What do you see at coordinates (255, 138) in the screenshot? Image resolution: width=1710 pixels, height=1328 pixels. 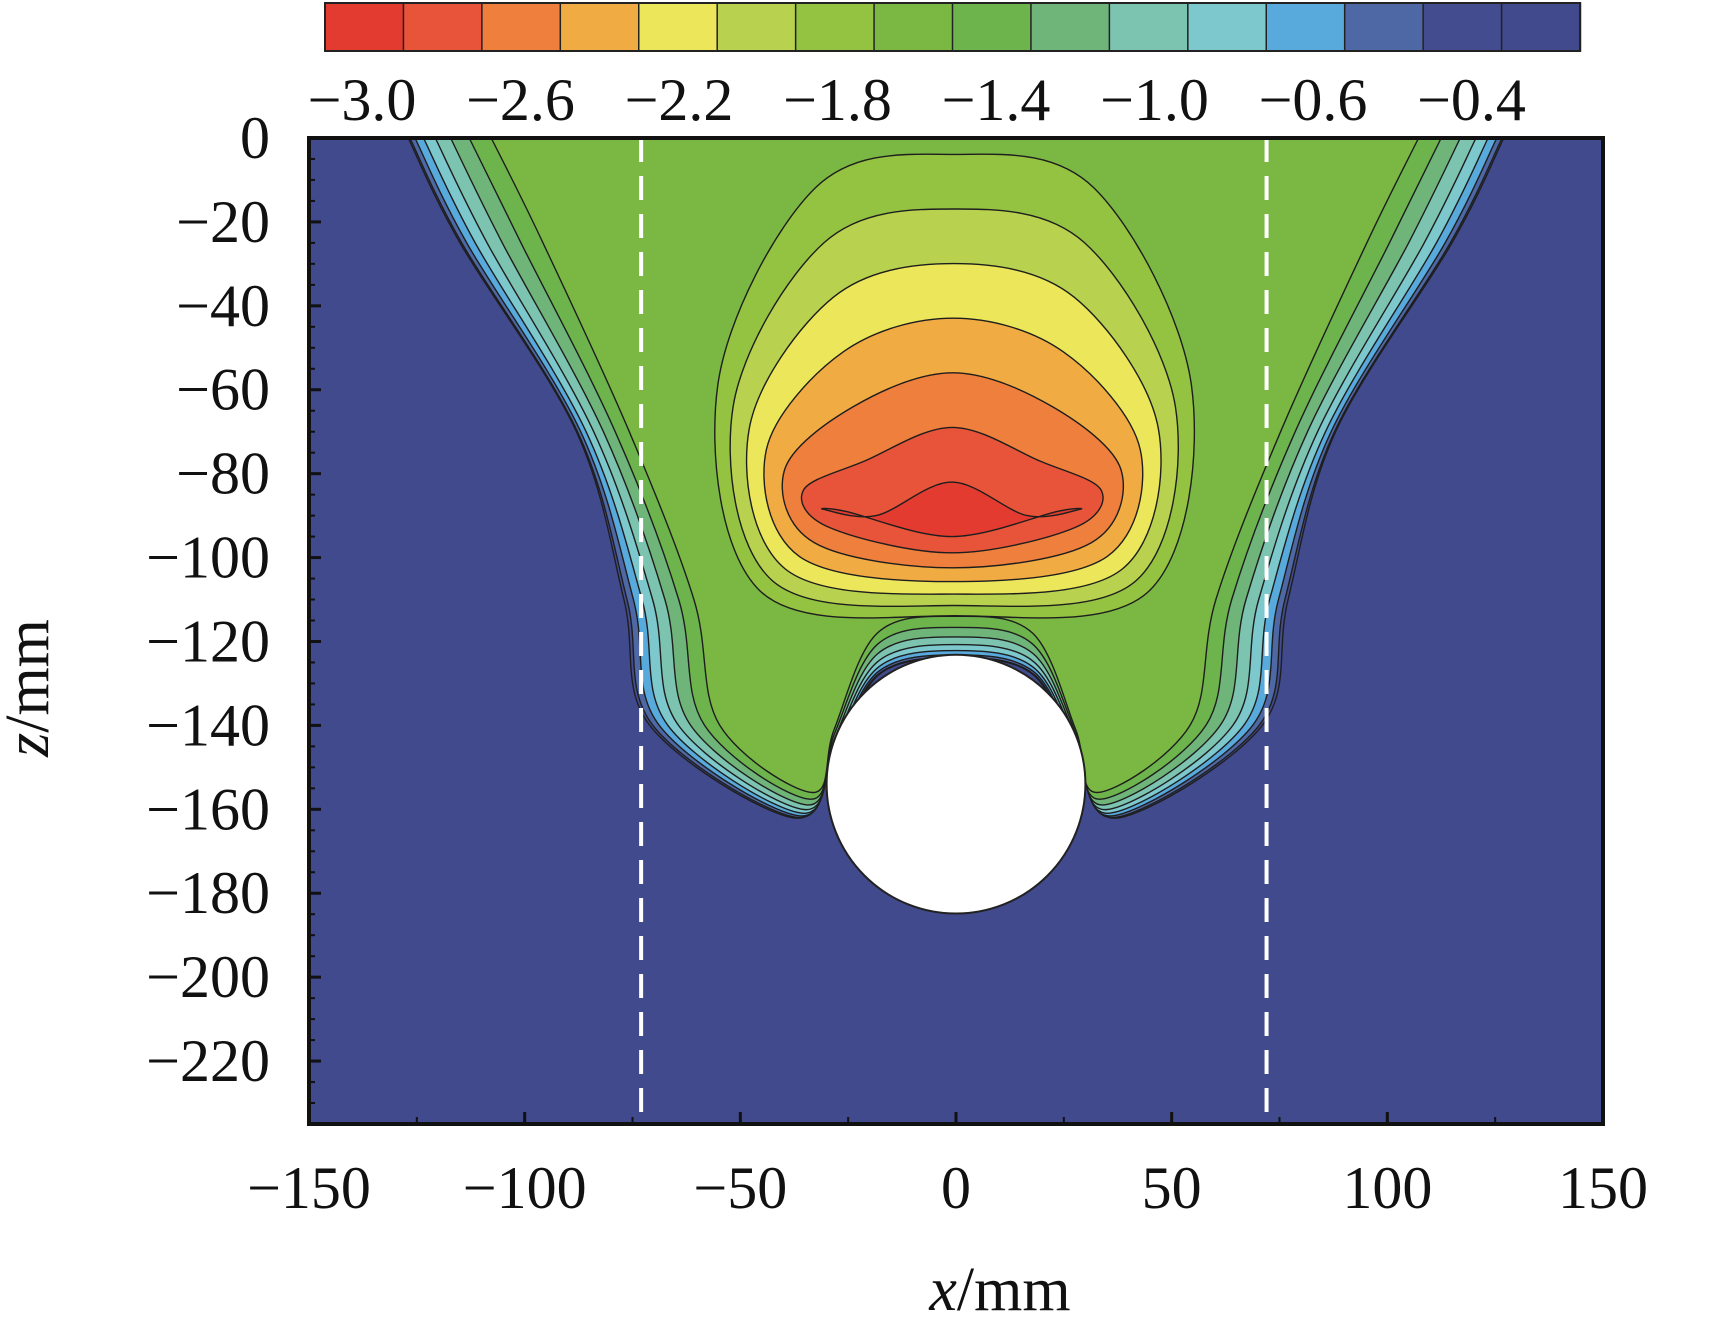 I see `y-tick-label: 0` at bounding box center [255, 138].